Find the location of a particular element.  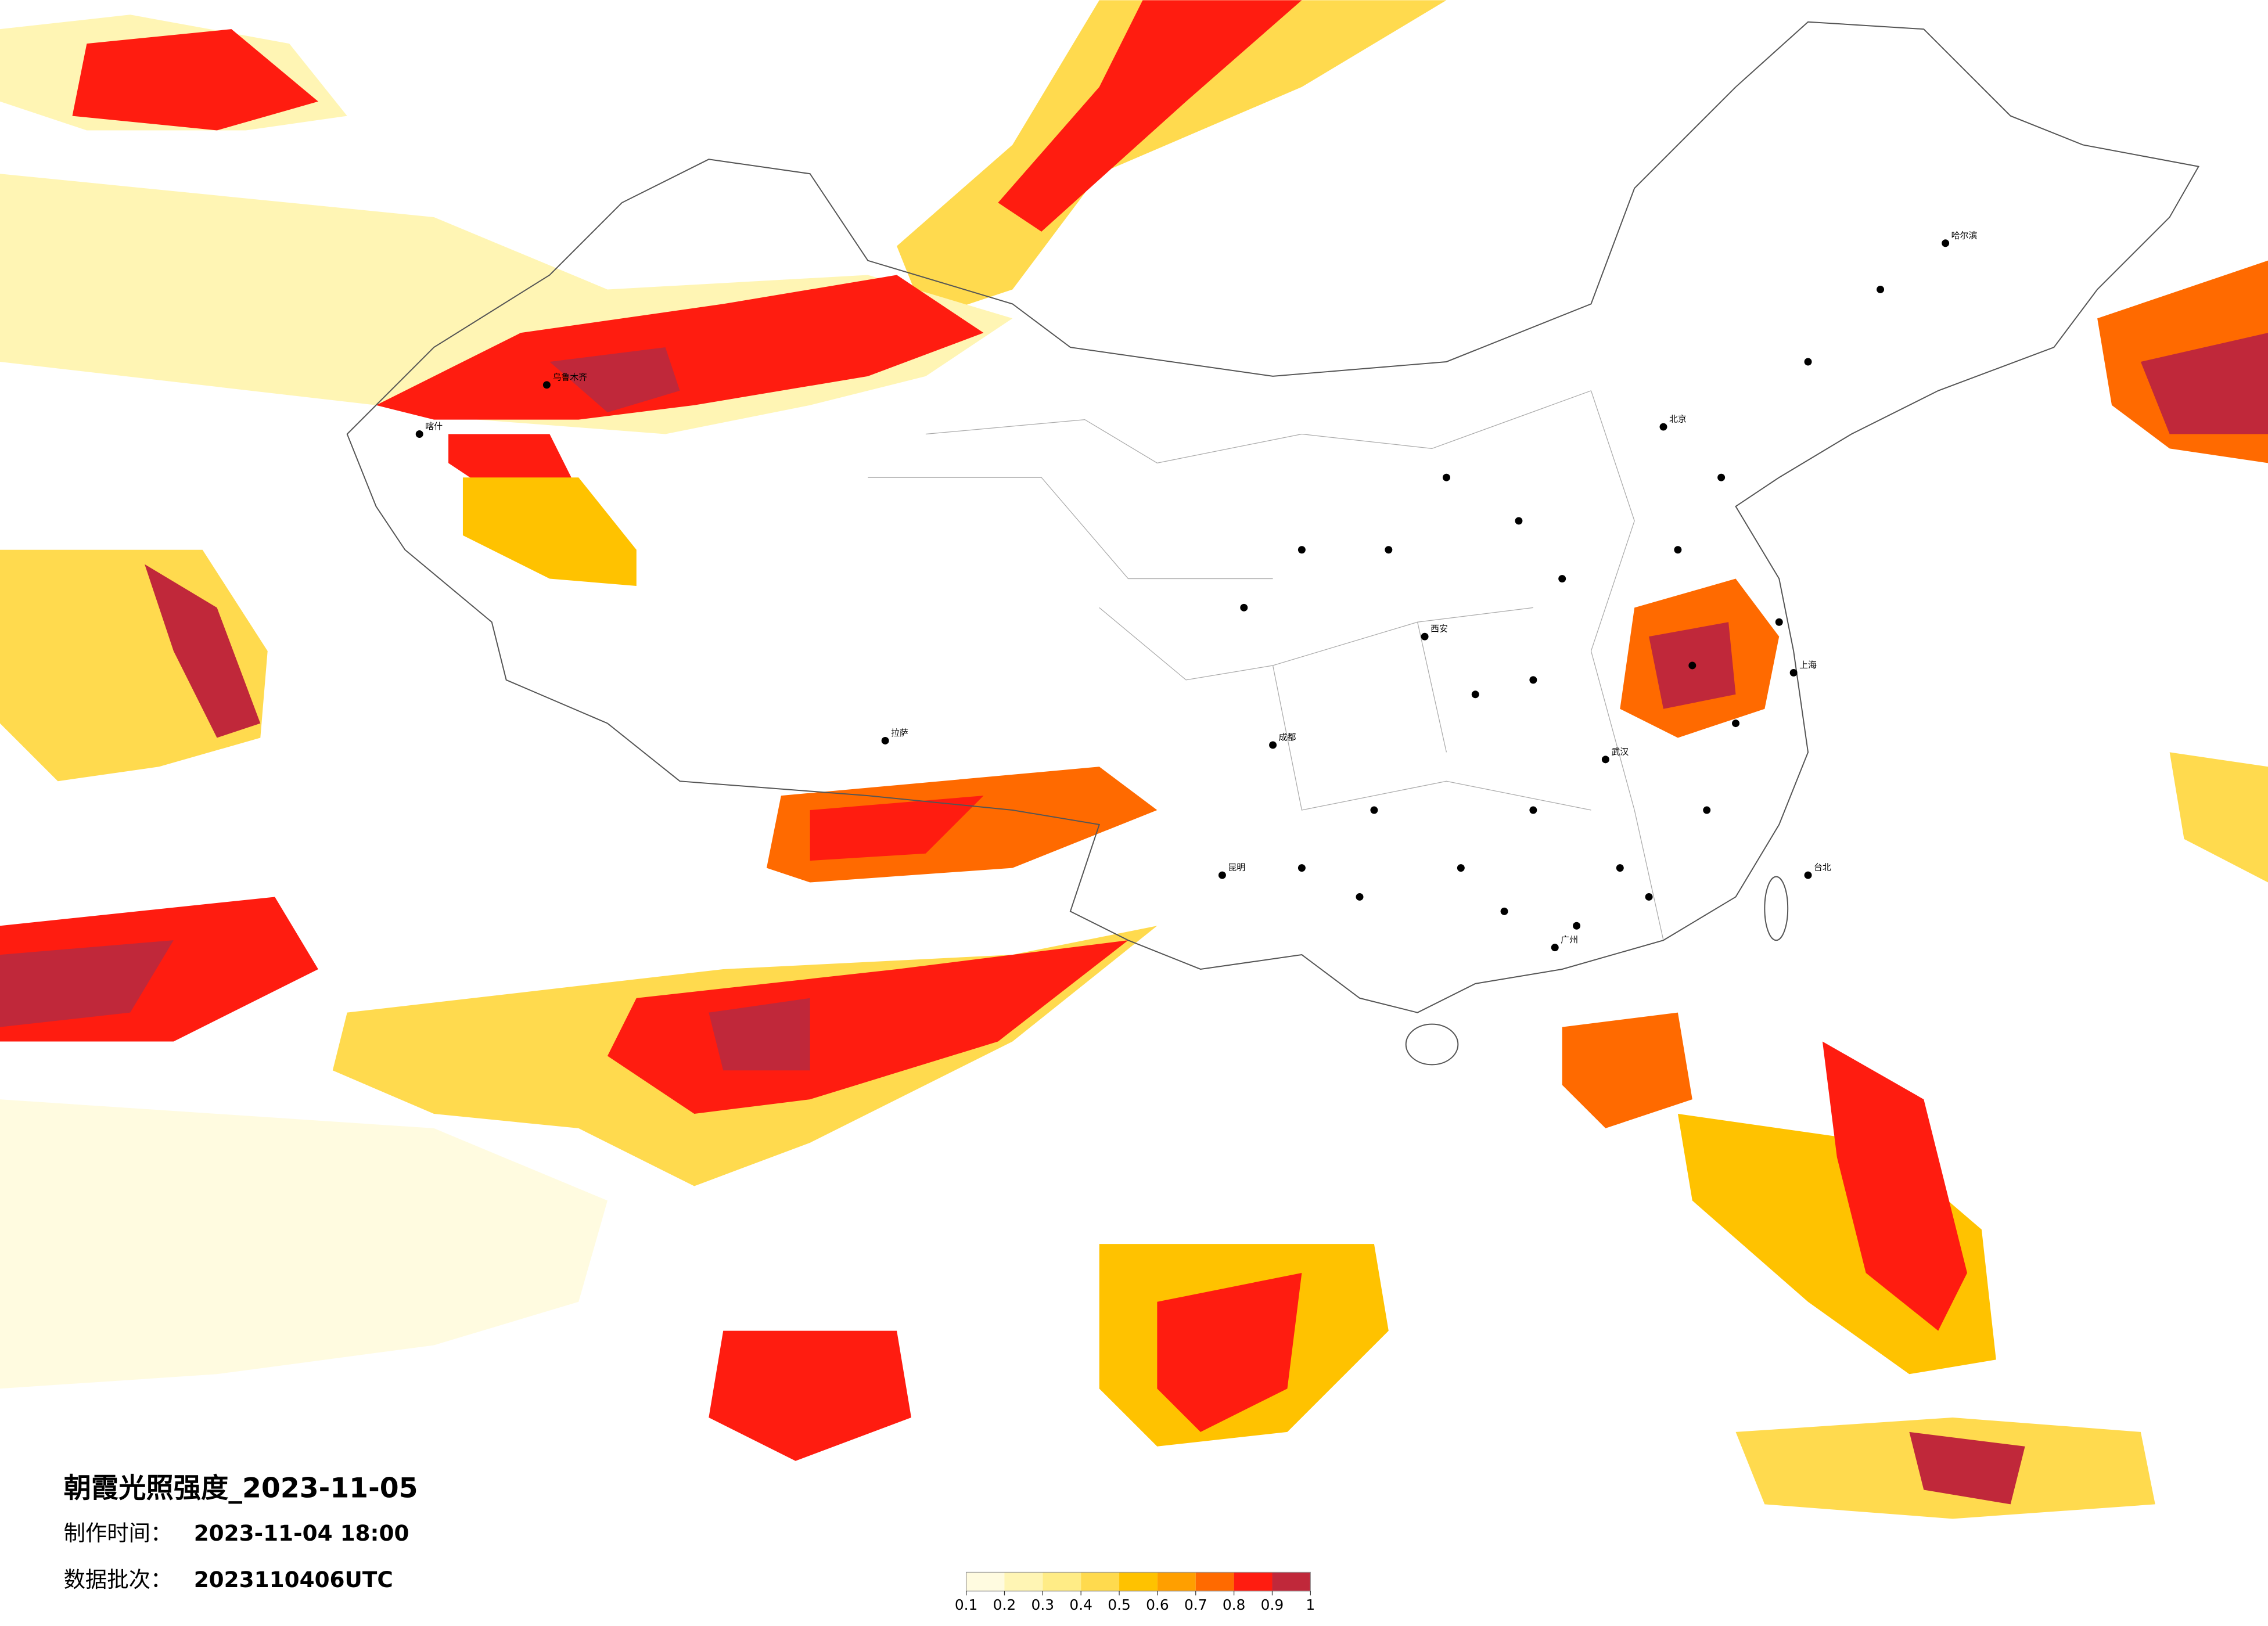

legend-tick-label: 0.6 is located at coordinates (1157, 1604).